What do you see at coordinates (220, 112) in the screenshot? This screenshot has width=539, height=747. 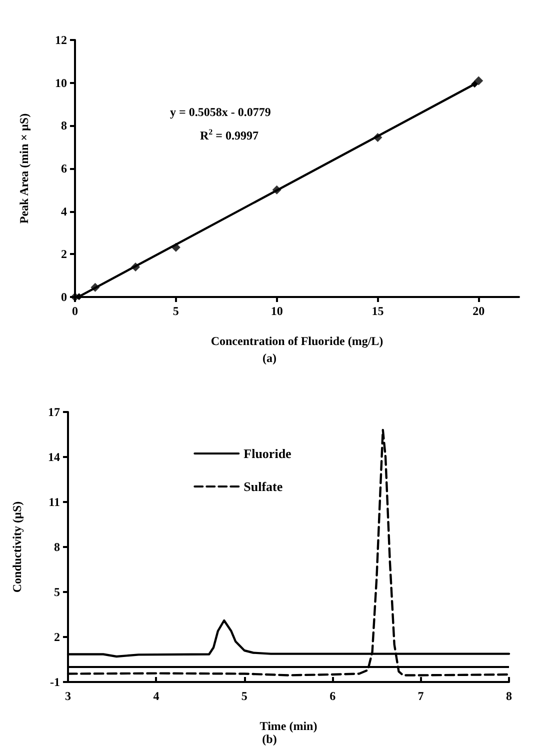 I see `annotation: y = 0.5058x - 0.0779` at bounding box center [220, 112].